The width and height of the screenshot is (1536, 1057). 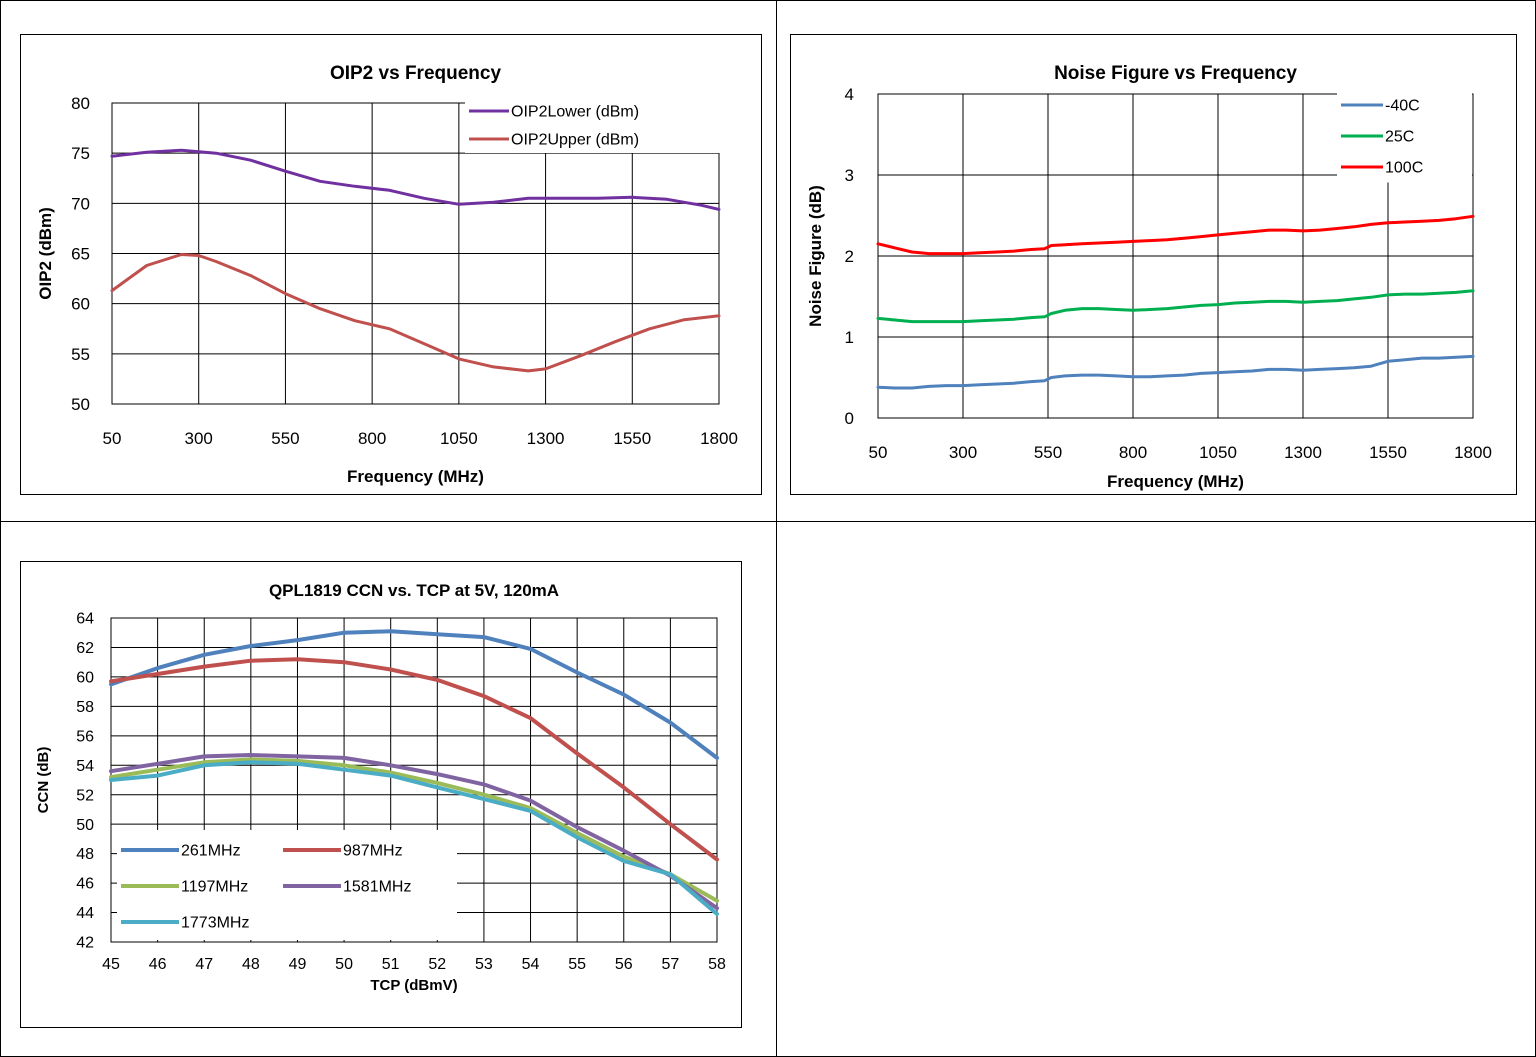 What do you see at coordinates (849, 175) in the screenshot?
I see `y-tick-label: 3` at bounding box center [849, 175].